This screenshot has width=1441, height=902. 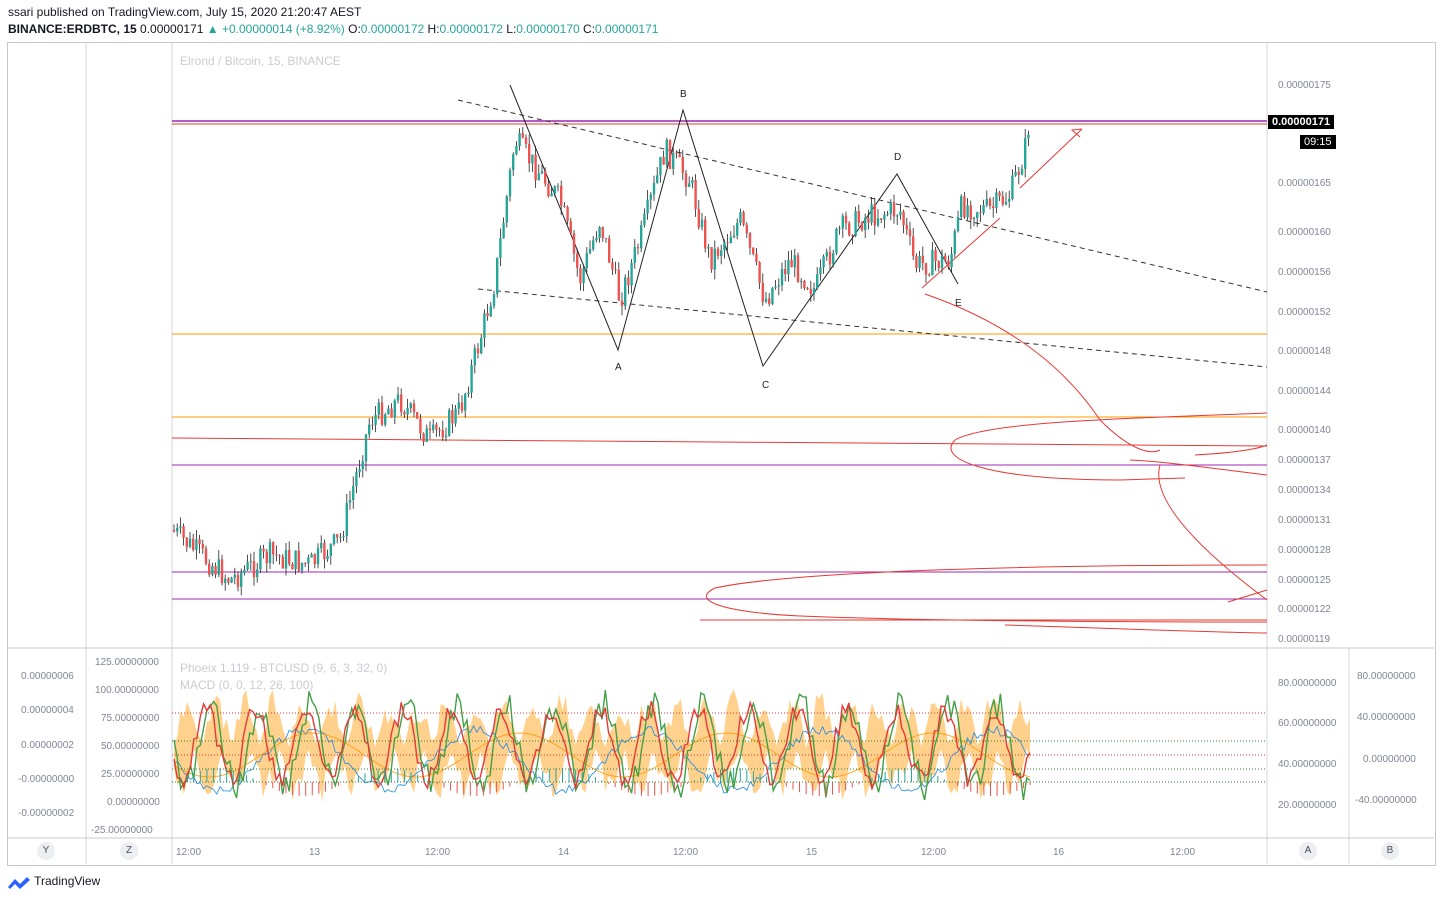 I want to click on oscillator-trace, so click(x=602, y=759).